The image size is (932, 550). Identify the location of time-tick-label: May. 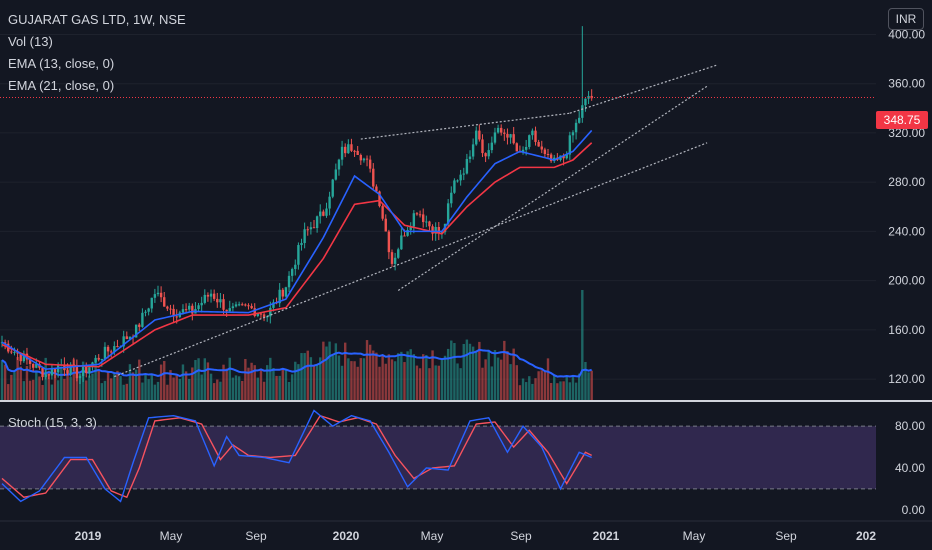
(432, 536).